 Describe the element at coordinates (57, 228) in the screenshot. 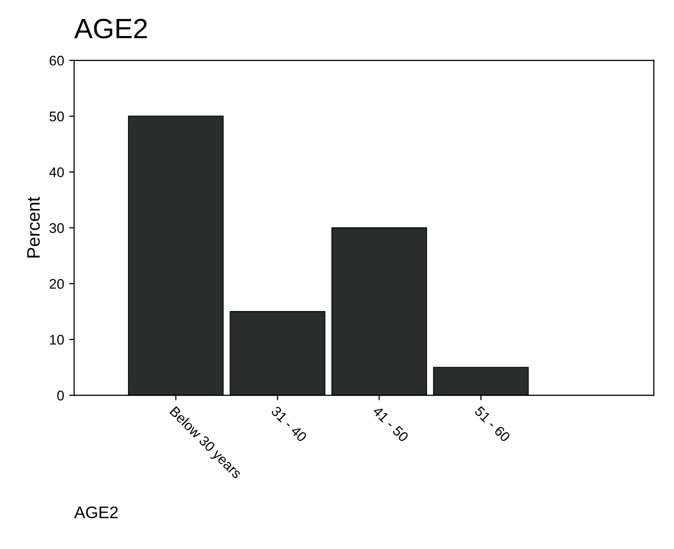

I see `y-tick-label: 30` at that location.